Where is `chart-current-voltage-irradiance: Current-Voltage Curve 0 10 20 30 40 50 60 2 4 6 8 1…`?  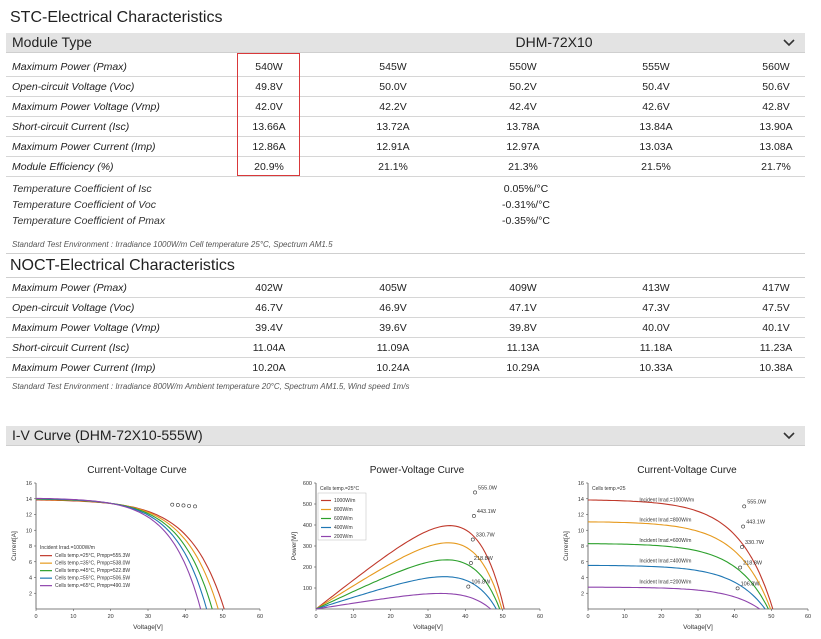
chart-current-voltage-irradiance: Current-Voltage Curve 0 10 20 30 40 50 60 2 4 6 8 1… is located at coordinates (687, 550).